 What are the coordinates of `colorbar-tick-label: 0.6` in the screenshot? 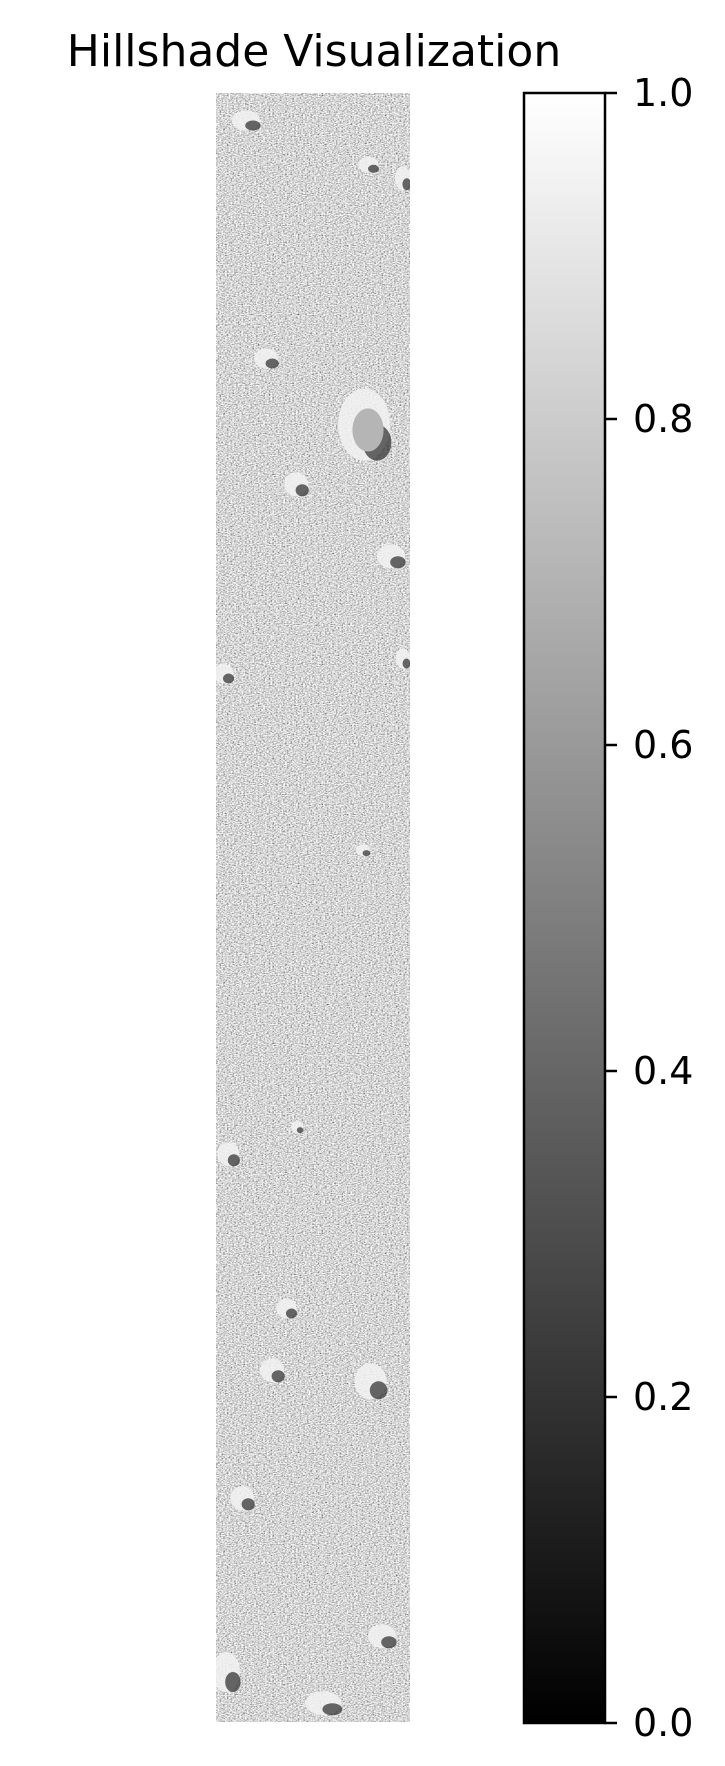 It's located at (663, 745).